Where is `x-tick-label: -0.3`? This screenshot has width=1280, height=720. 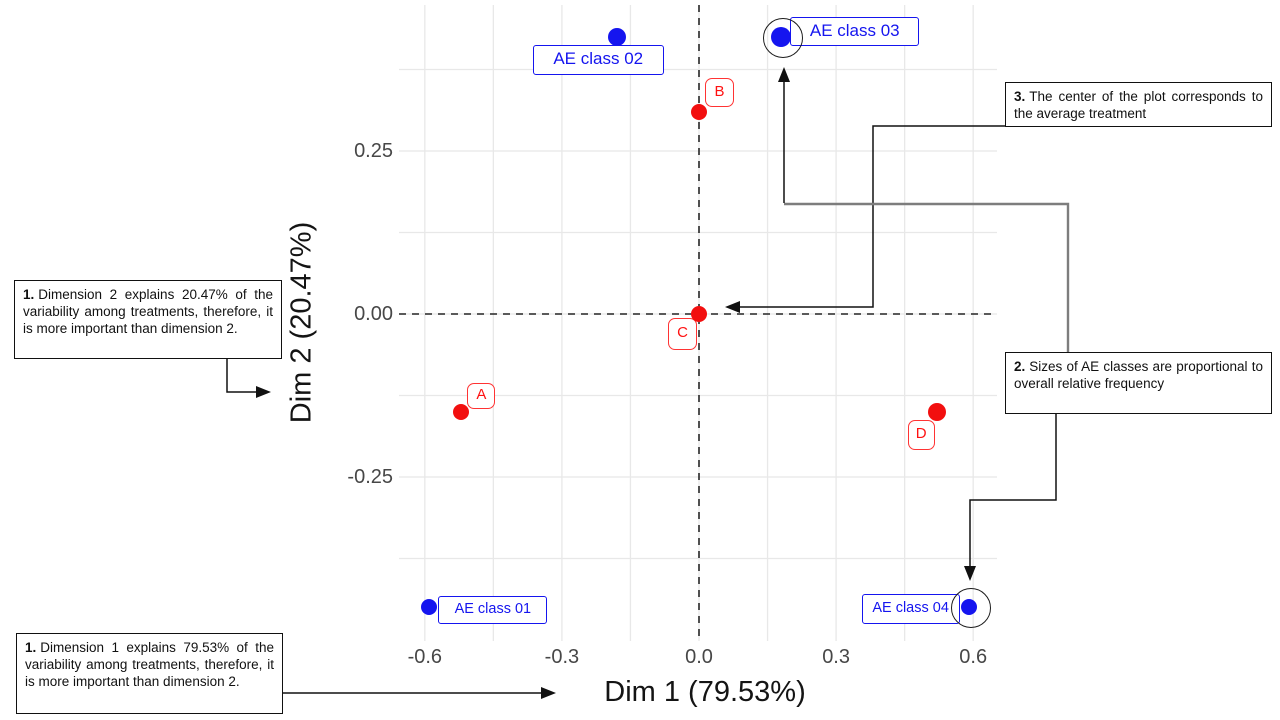
x-tick-label: -0.3 is located at coordinates (562, 657).